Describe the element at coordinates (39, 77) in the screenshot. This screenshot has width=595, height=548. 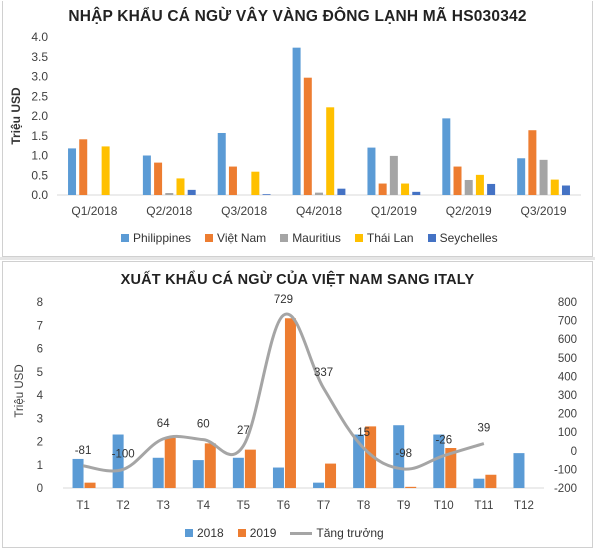
I see `y-tick-label: 3.0` at that location.